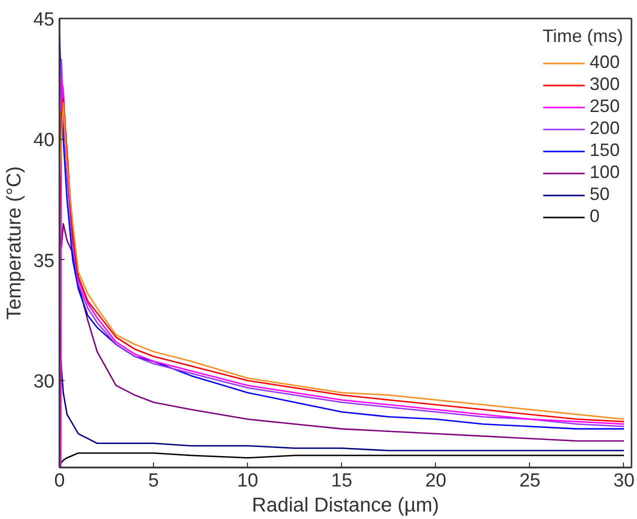 This screenshot has height=519, width=637. Describe the element at coordinates (605, 106) in the screenshot. I see `legend-label: 250` at that location.